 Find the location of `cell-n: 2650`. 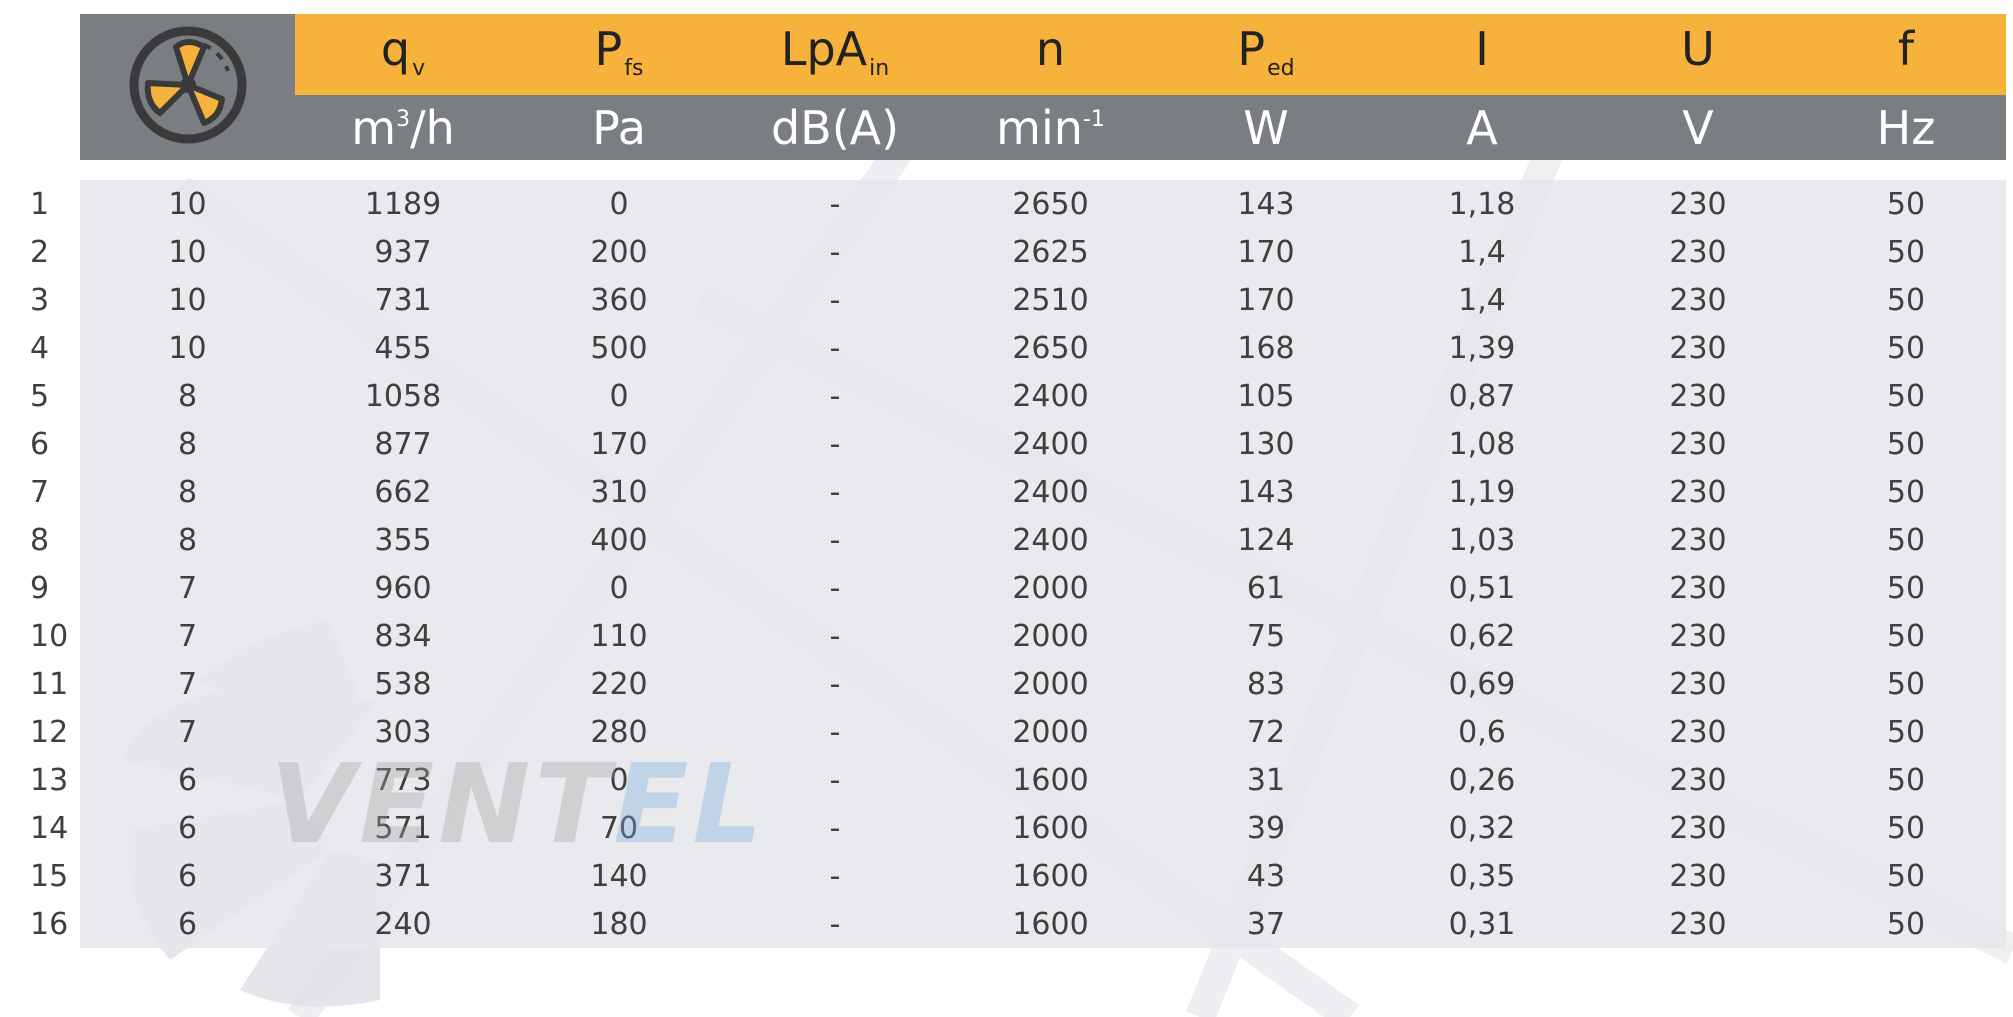

cell-n: 2650 is located at coordinates (1050, 348).